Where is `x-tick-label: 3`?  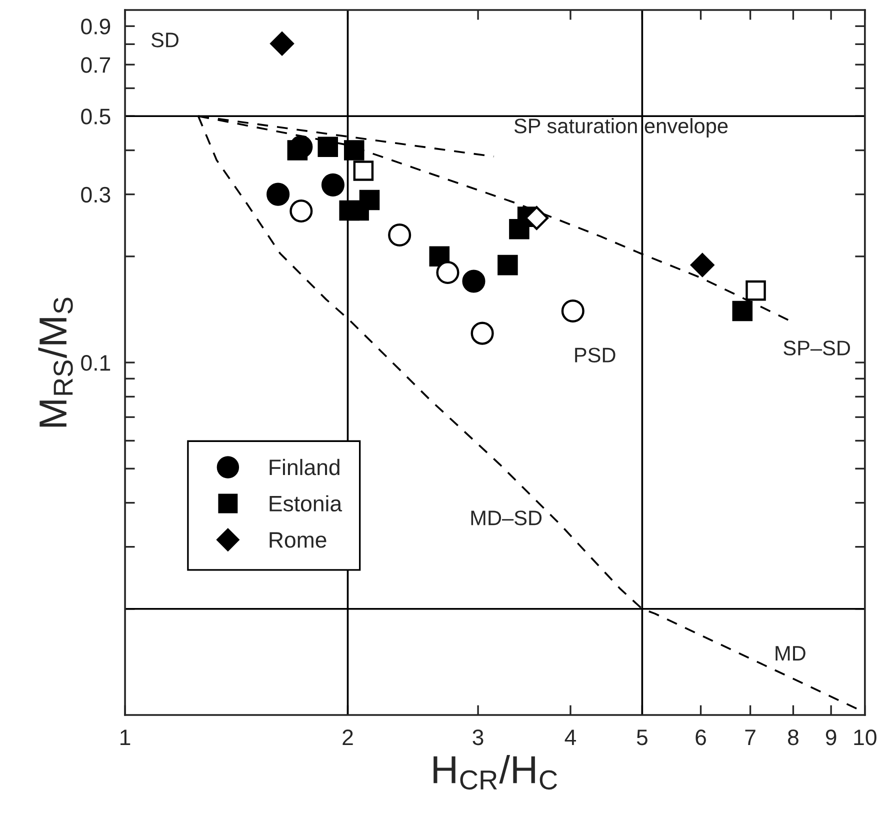
x-tick-label: 3 is located at coordinates (478, 737).